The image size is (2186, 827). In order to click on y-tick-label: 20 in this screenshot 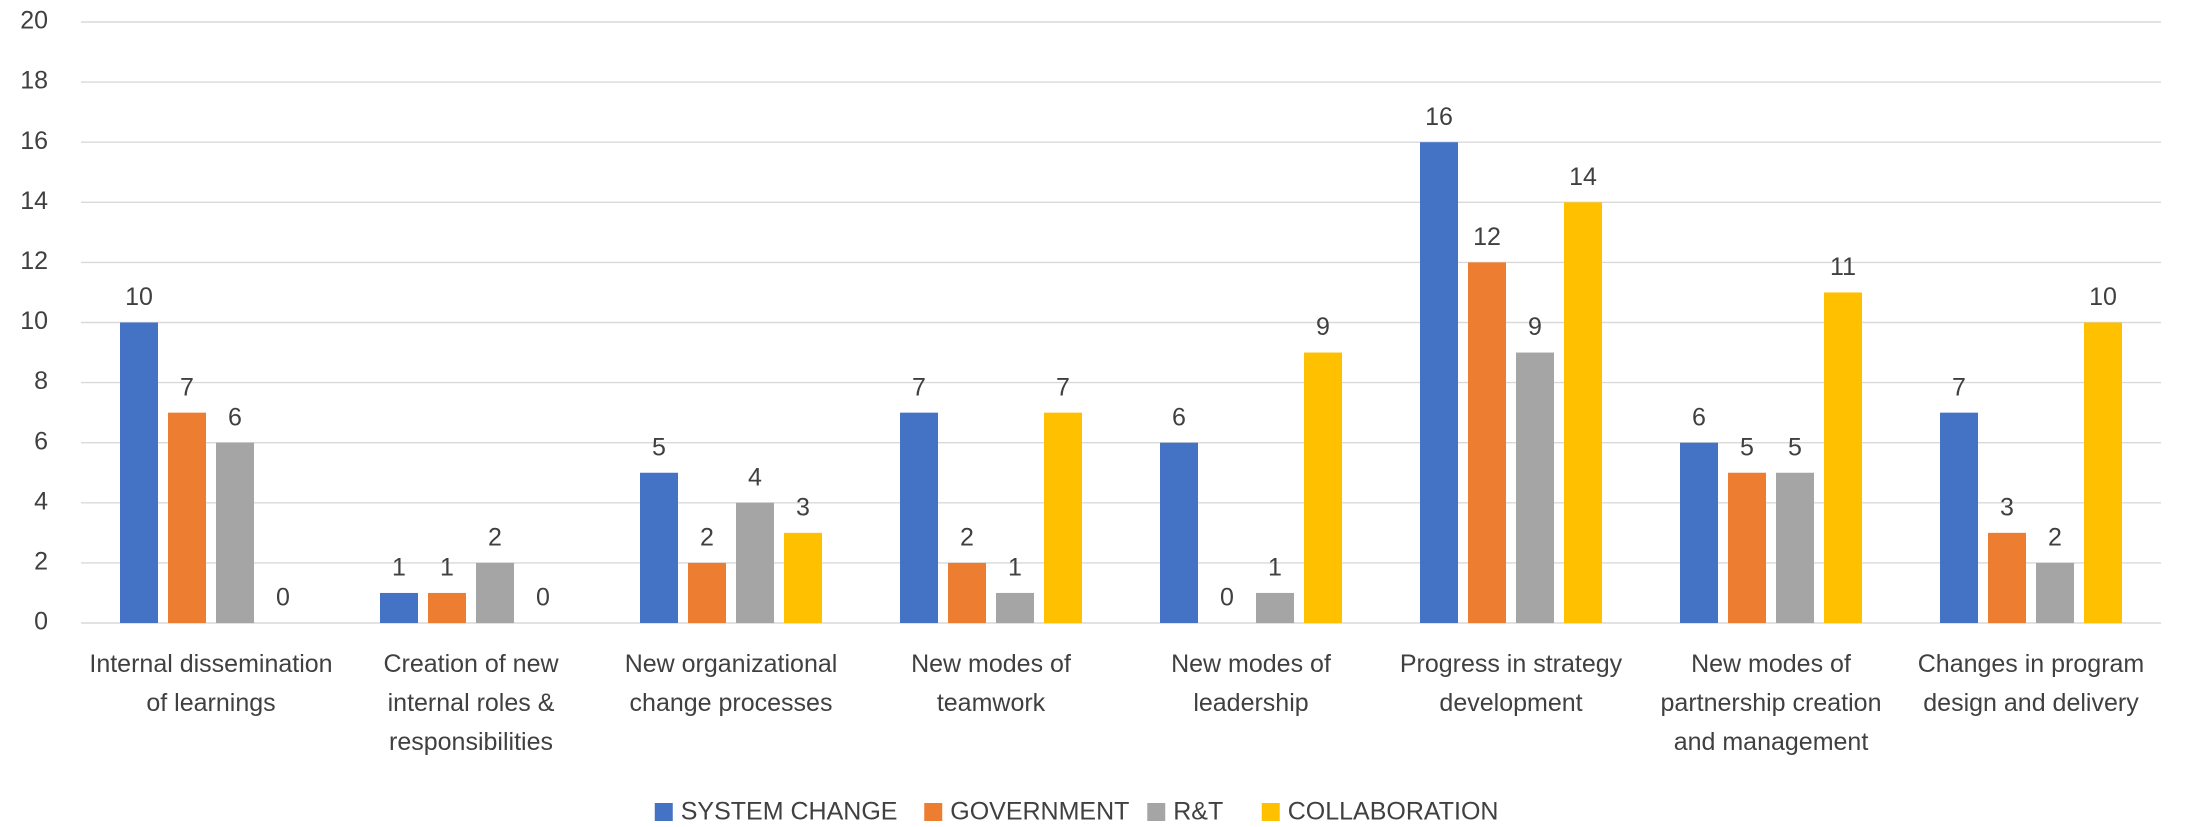, I will do `click(34, 21)`.